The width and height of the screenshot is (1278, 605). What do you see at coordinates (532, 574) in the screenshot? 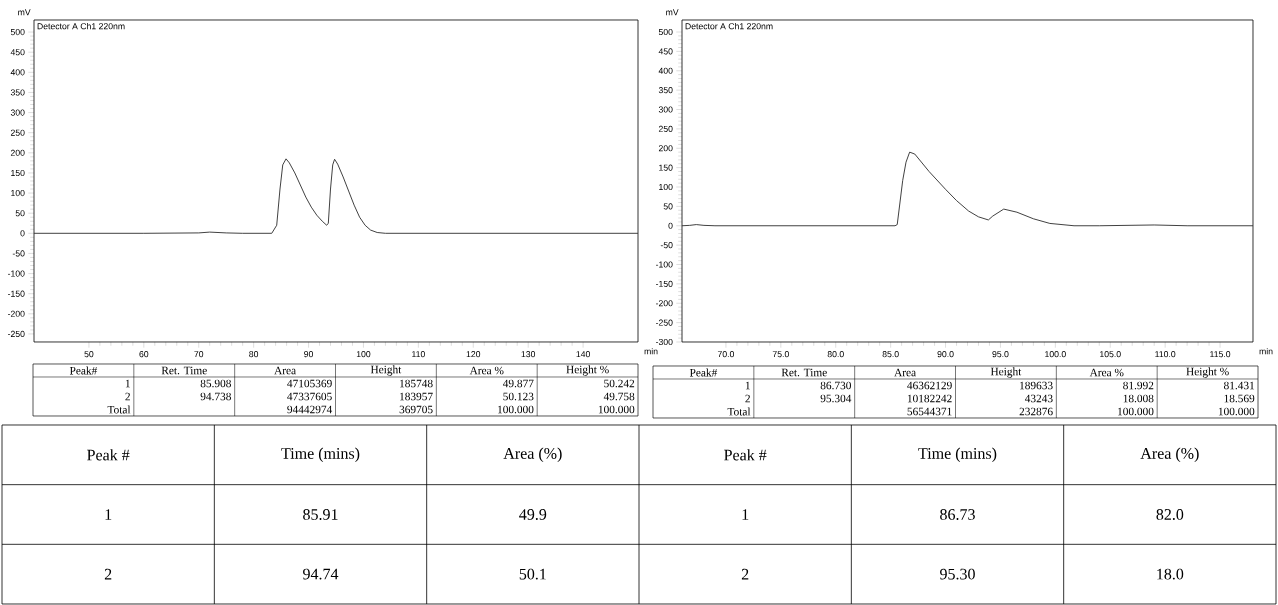
I see `text: 50.1` at bounding box center [532, 574].